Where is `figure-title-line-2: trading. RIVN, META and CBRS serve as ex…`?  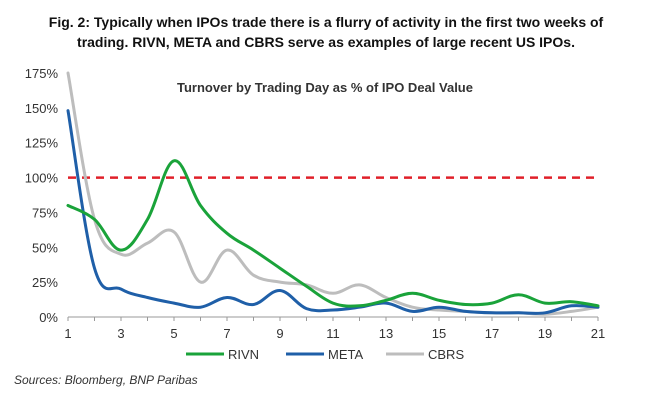
figure-title-line-2: trading. RIVN, META and CBRS serve as ex… is located at coordinates (326, 42).